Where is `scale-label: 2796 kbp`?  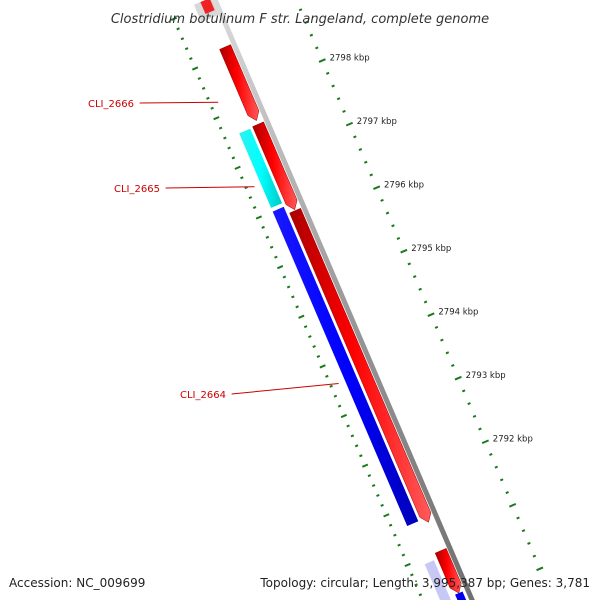 scale-label: 2796 kbp is located at coordinates (404, 186).